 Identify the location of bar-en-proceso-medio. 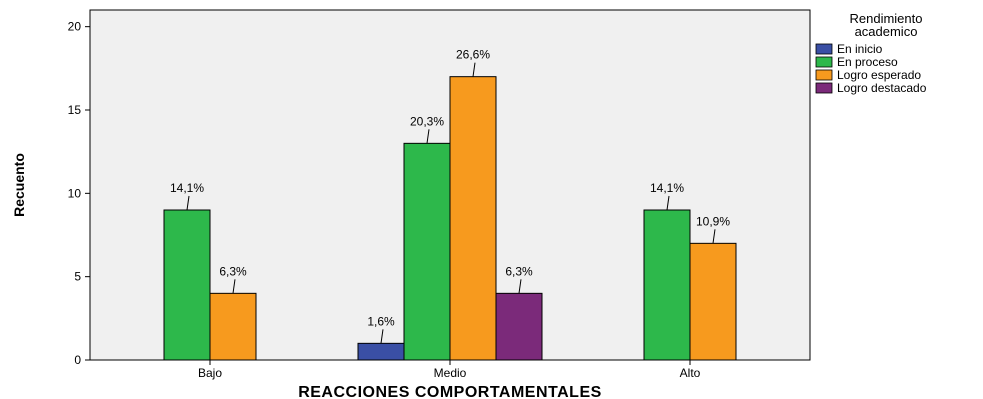
(427, 251).